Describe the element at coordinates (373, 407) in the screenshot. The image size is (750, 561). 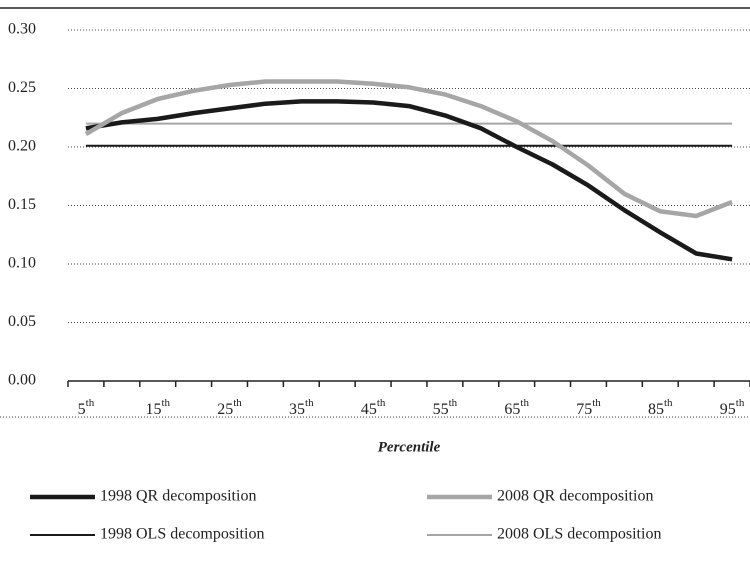
I see `x-tick-label: 45th` at that location.